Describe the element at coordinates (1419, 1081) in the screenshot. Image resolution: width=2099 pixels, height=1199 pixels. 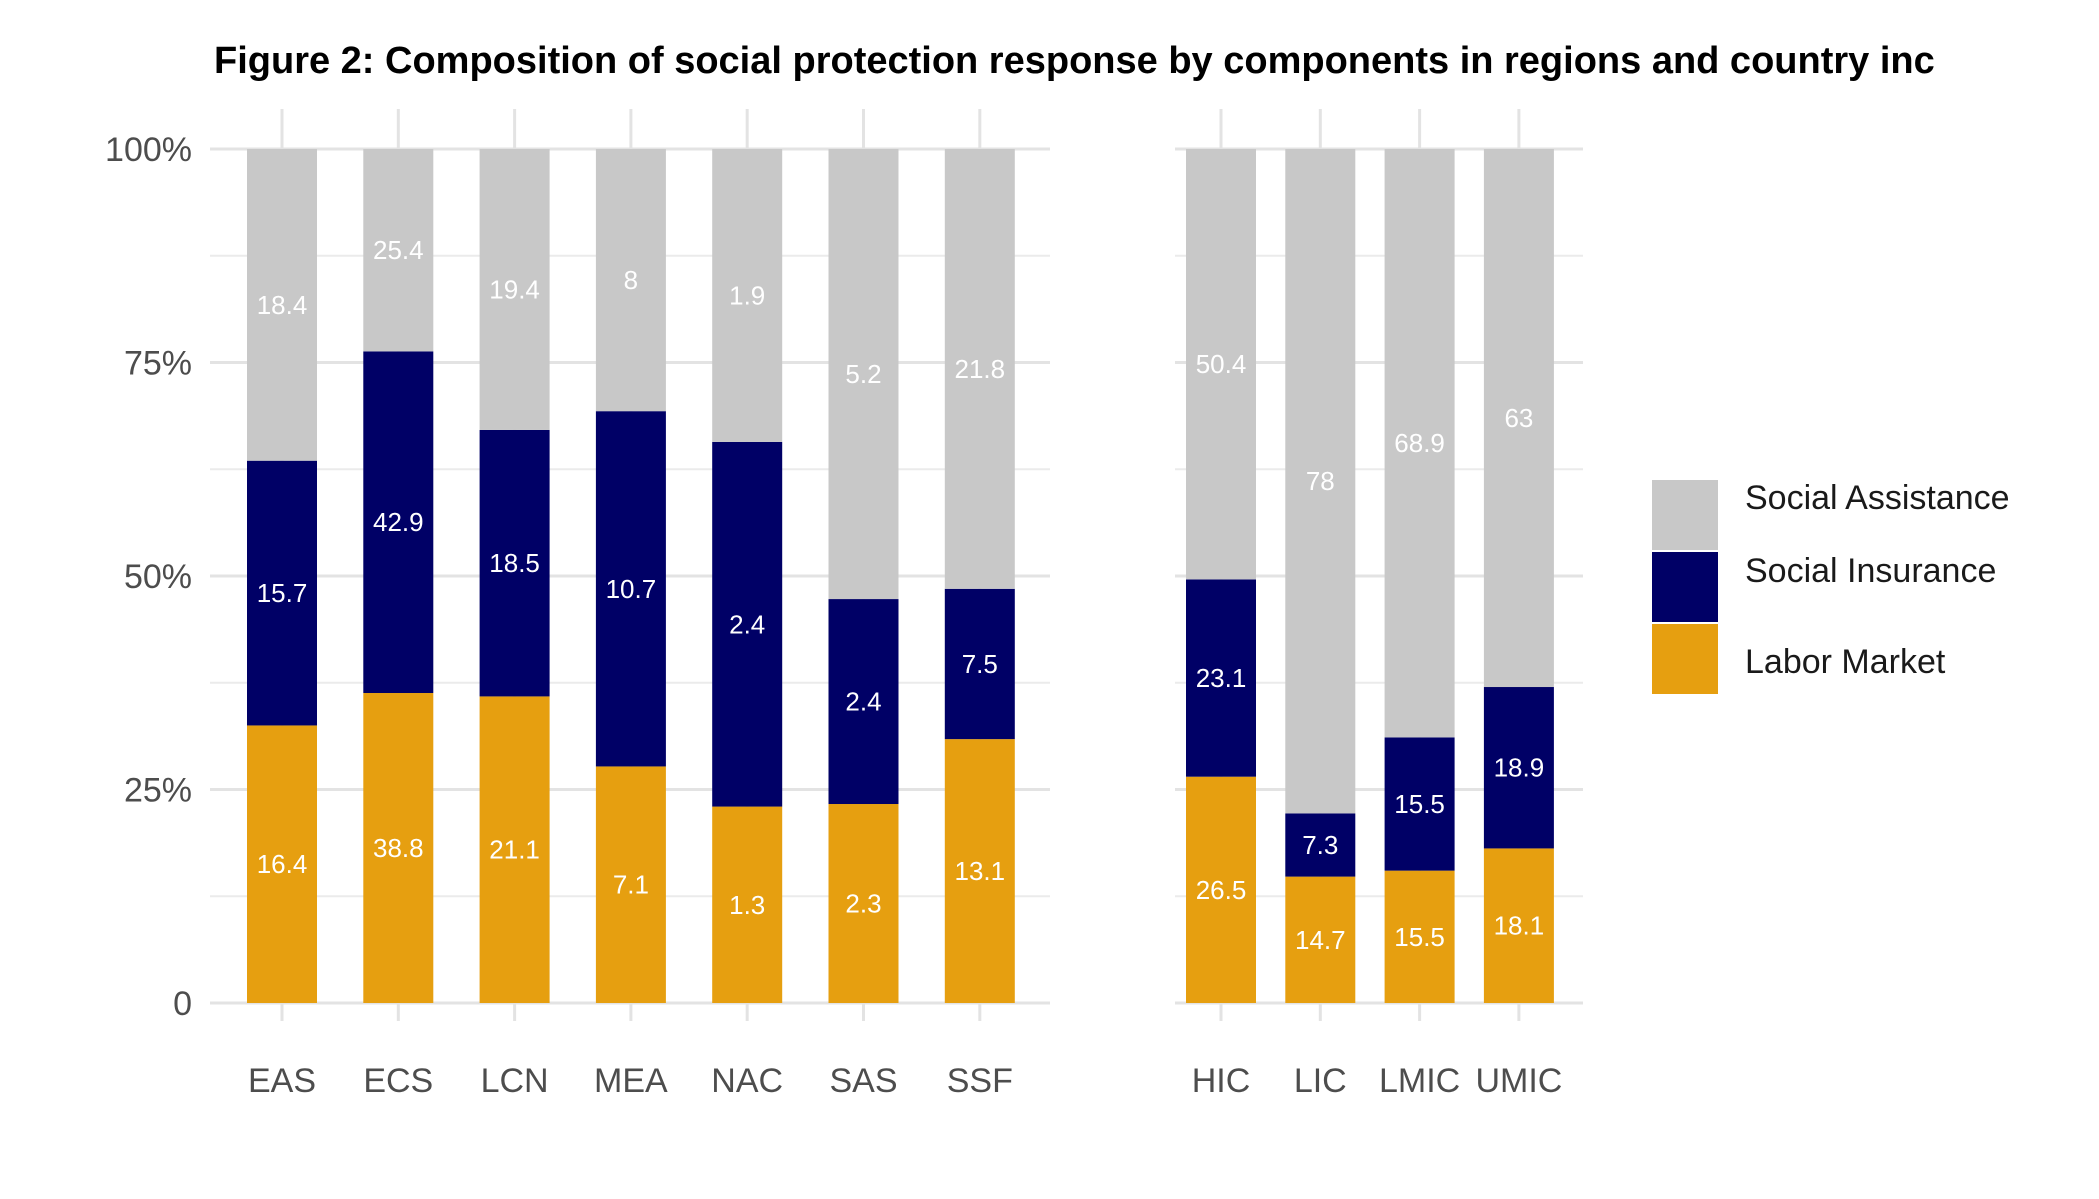
I see `x-tick-label-lmic: LMIC` at that location.